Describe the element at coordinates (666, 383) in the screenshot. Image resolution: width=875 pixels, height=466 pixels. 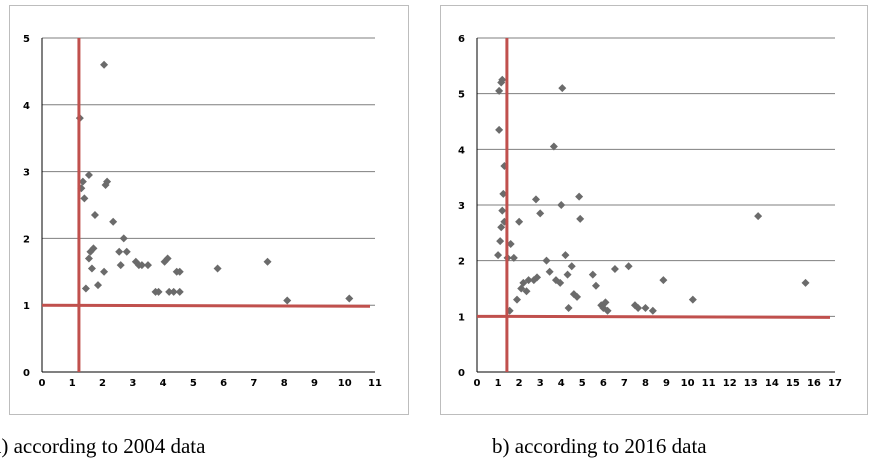
I see `x-tick-label-1: 9` at that location.